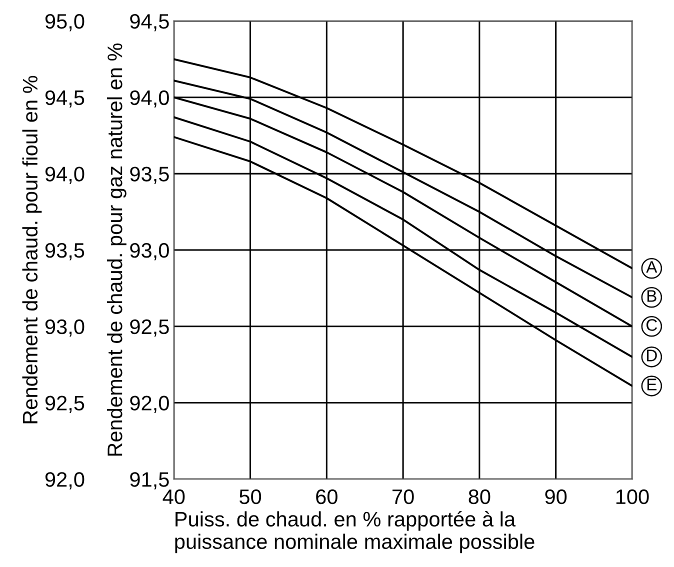  Describe the element at coordinates (327, 496) in the screenshot. I see `x-tick-label: 60` at that location.